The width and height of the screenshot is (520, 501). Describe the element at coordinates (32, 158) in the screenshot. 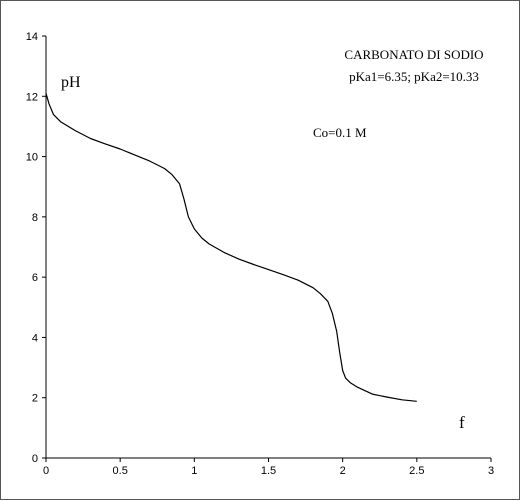

I see `y-tick-label: 10` at that location.